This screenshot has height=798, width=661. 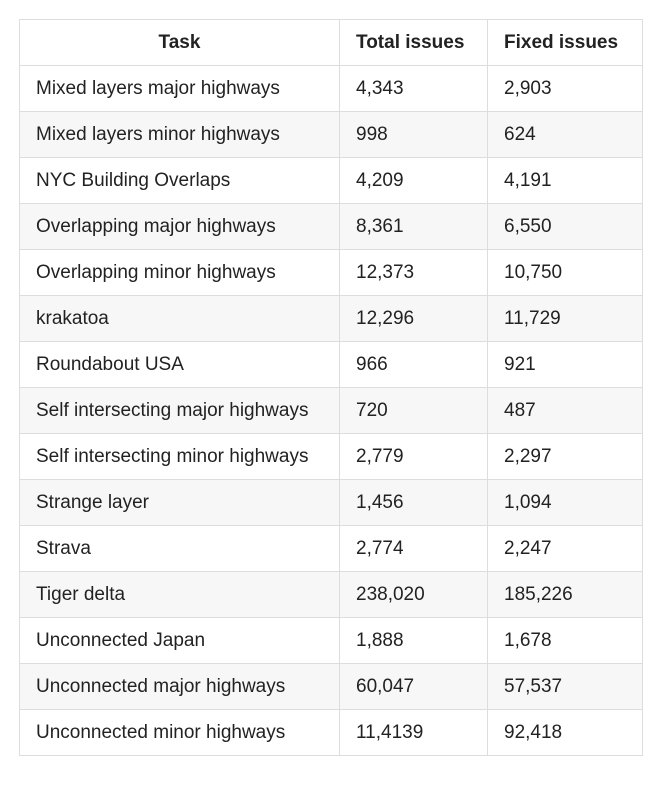 What do you see at coordinates (179, 364) in the screenshot?
I see `task-cell: Roundabout USA` at bounding box center [179, 364].